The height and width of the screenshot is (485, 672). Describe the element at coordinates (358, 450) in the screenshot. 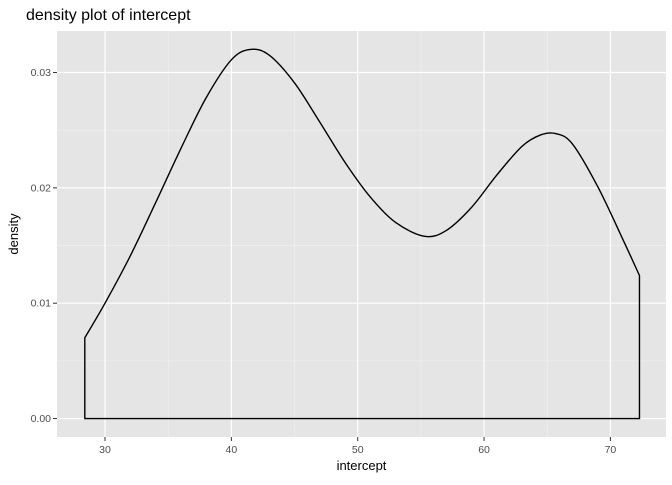

I see `x-tick-label: 50` at that location.